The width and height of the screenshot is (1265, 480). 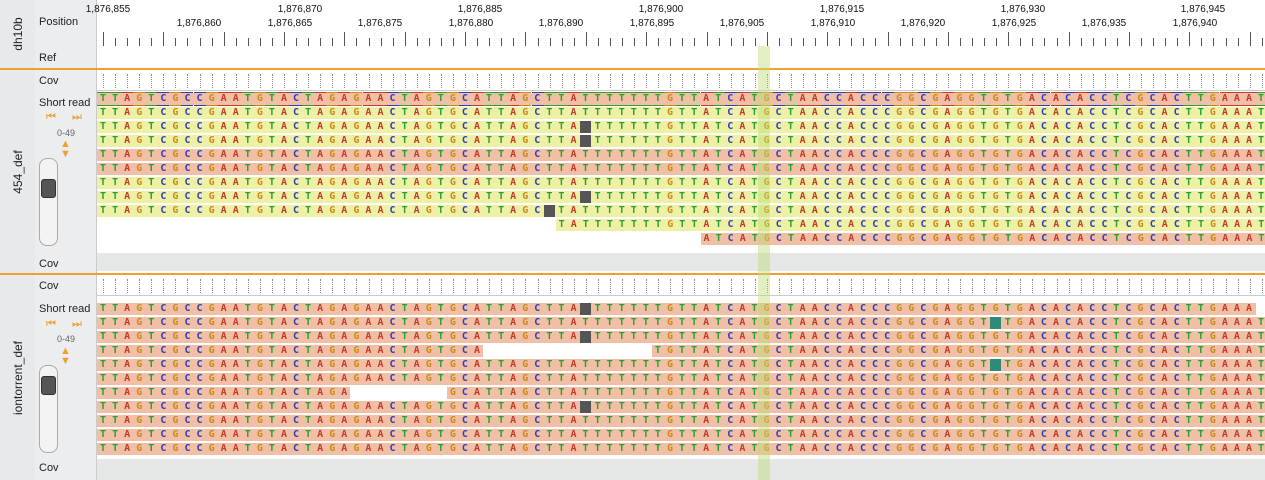 I want to click on position-label: Position, so click(x=59, y=22).